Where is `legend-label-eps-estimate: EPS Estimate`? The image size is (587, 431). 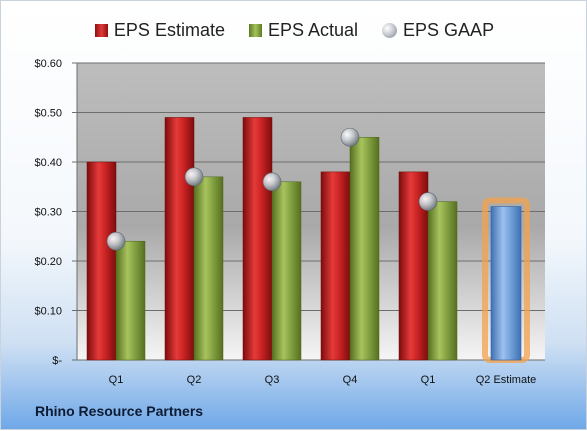
legend-label-eps-estimate: EPS Estimate is located at coordinates (169, 29).